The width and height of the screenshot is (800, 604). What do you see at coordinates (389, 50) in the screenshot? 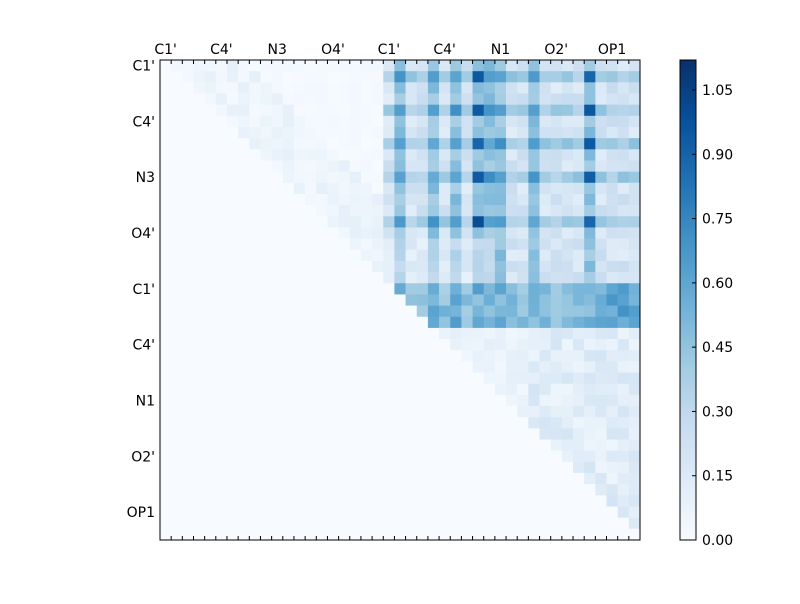
I see `x-tick-label: C1'` at bounding box center [389, 50].